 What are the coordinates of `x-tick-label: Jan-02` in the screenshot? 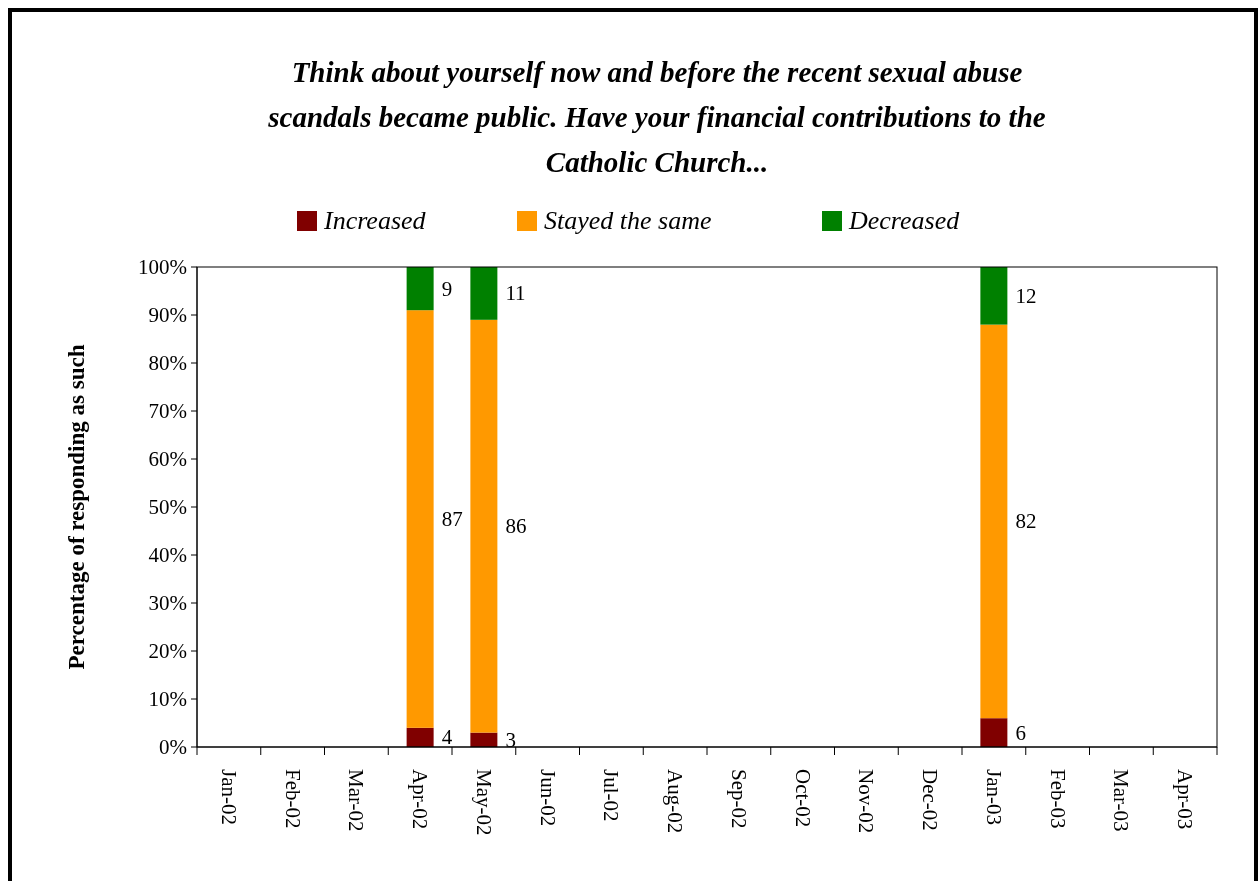 It's located at (228, 797).